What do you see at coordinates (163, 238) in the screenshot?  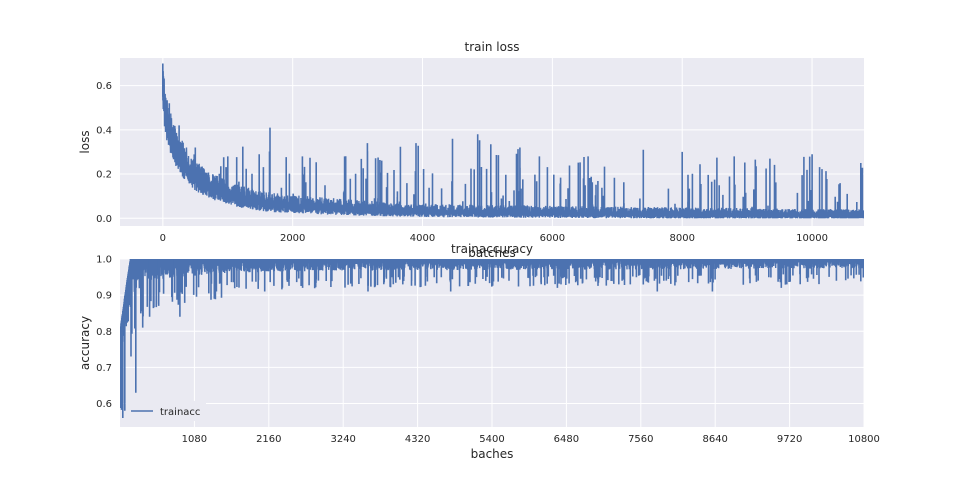 I see `x-tick-label: 0` at bounding box center [163, 238].